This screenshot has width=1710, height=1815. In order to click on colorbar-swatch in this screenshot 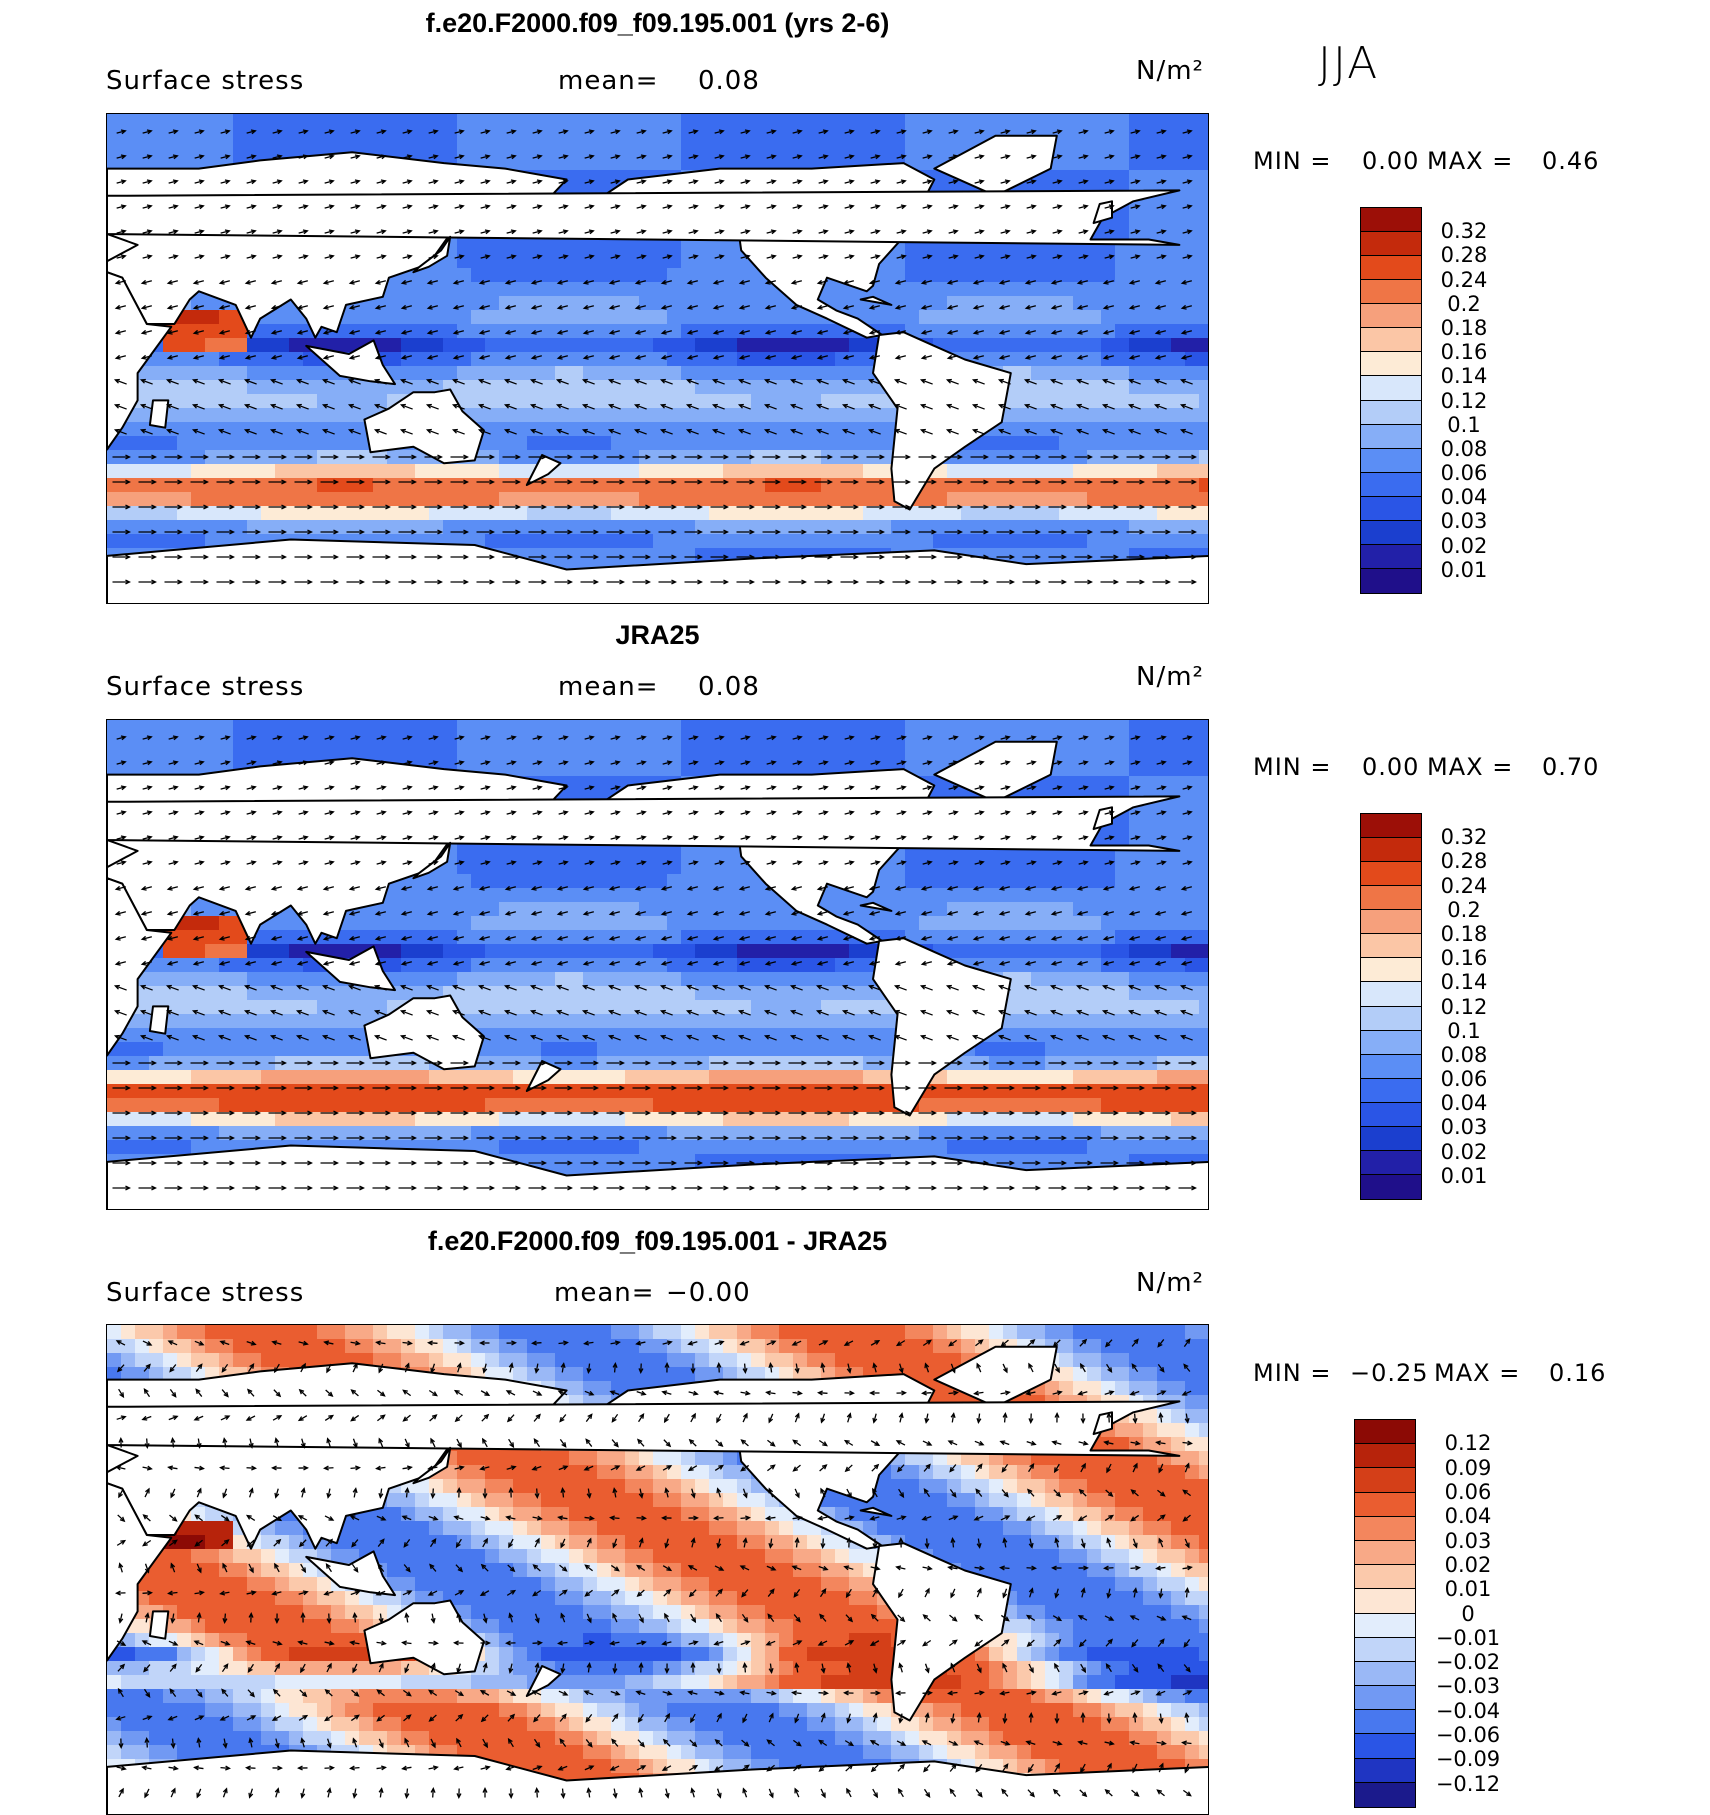, I will do `click(1391, 364)`.